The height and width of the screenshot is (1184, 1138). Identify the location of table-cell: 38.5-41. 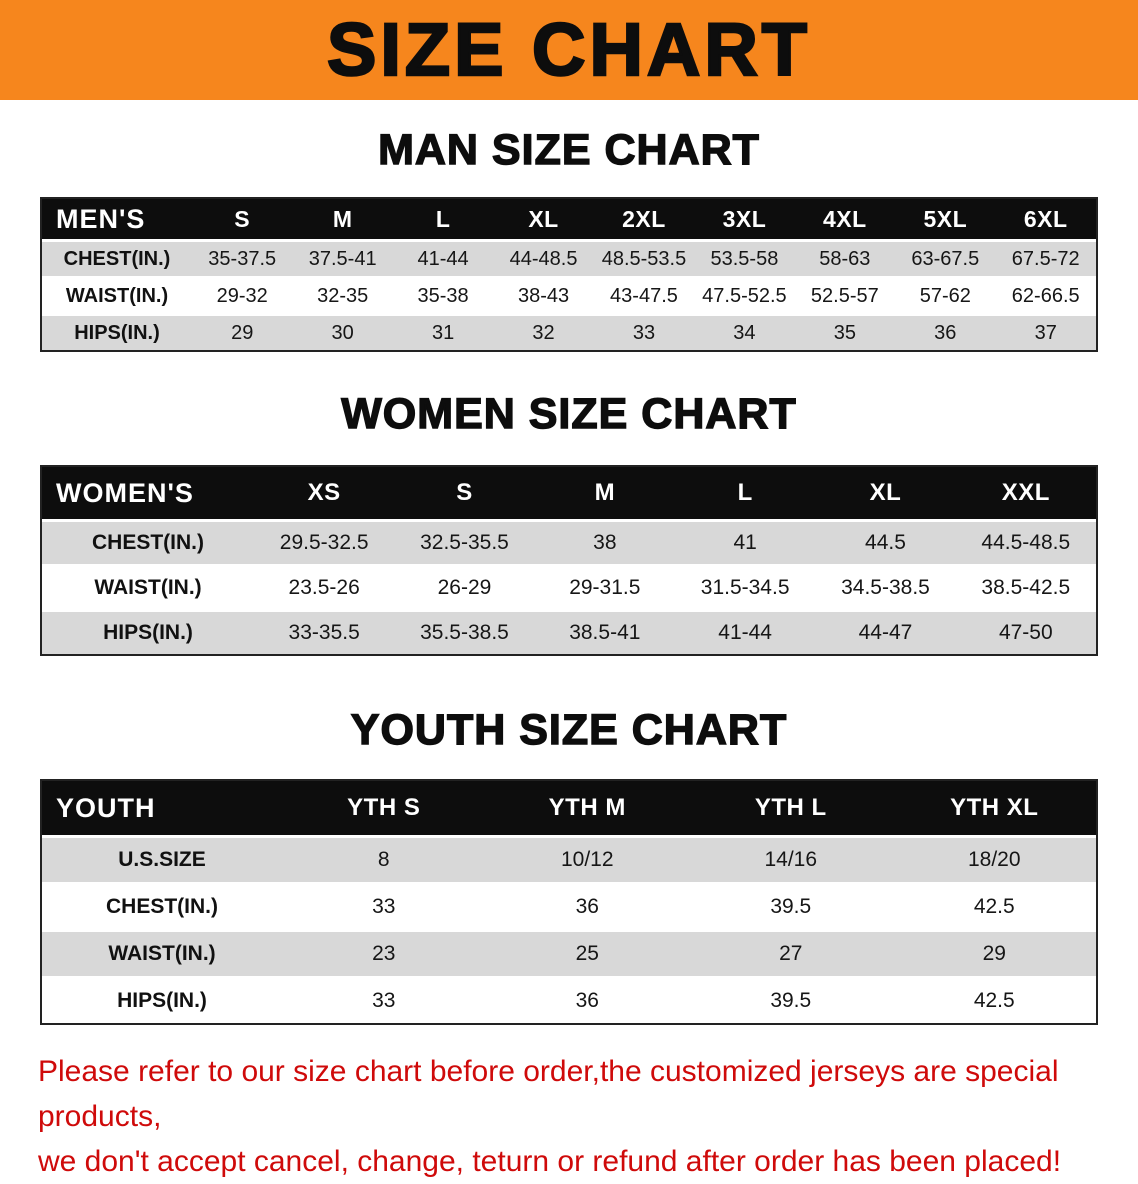
(605, 632).